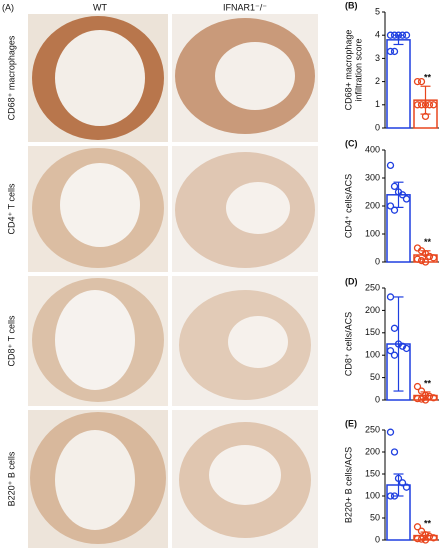 Image resolution: width=439 pixels, height=550 pixels. What do you see at coordinates (11, 77) in the screenshot?
I see `row-label: CD68⁺ macrophages` at bounding box center [11, 77].